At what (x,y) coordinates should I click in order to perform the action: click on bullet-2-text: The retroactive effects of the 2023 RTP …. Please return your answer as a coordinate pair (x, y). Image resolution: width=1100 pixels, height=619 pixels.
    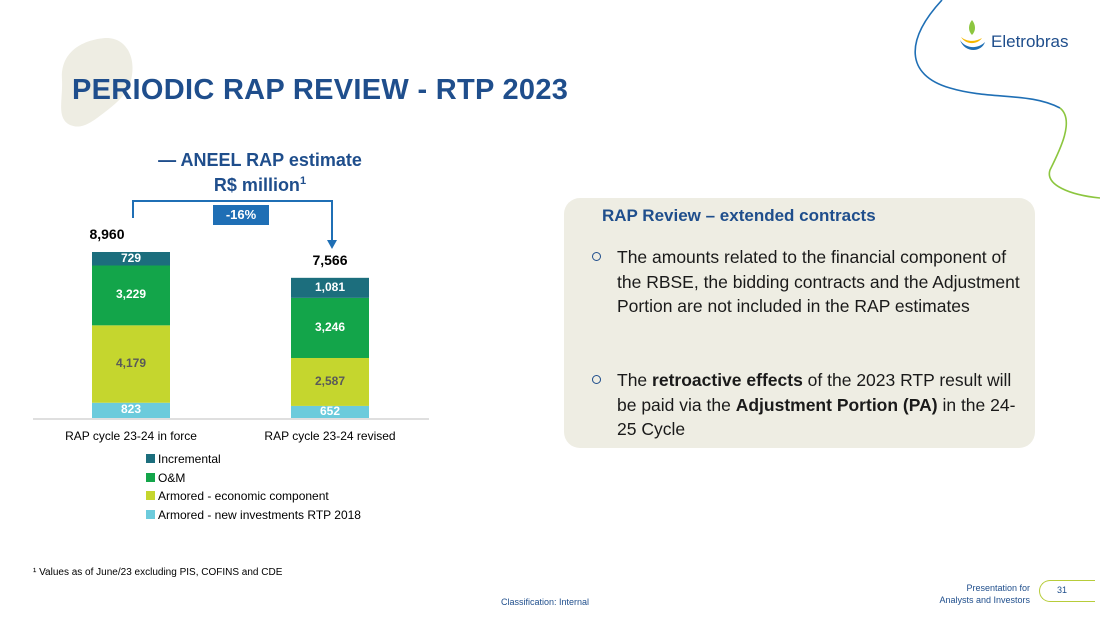
    Looking at the image, I should click on (819, 405).